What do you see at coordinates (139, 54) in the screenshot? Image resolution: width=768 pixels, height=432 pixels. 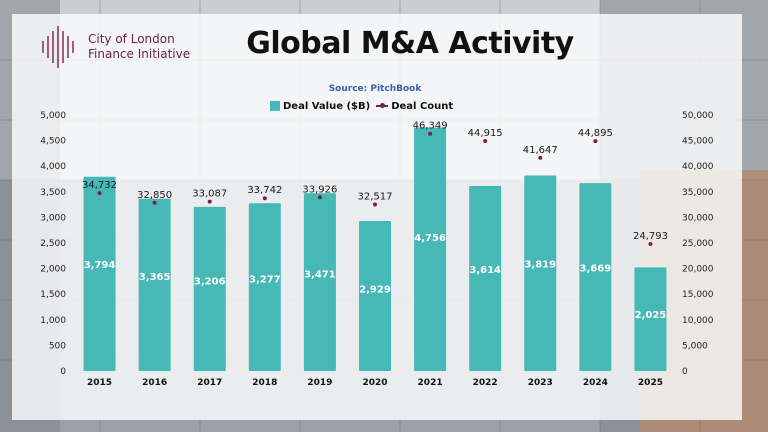 I see `logo-line-2: Finance Initiative` at bounding box center [139, 54].